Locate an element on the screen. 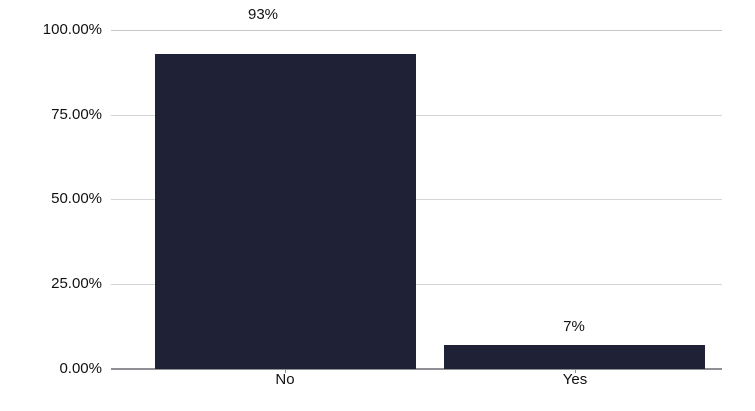 Image resolution: width=755 pixels, height=411 pixels. x-axis-line is located at coordinates (416, 369).